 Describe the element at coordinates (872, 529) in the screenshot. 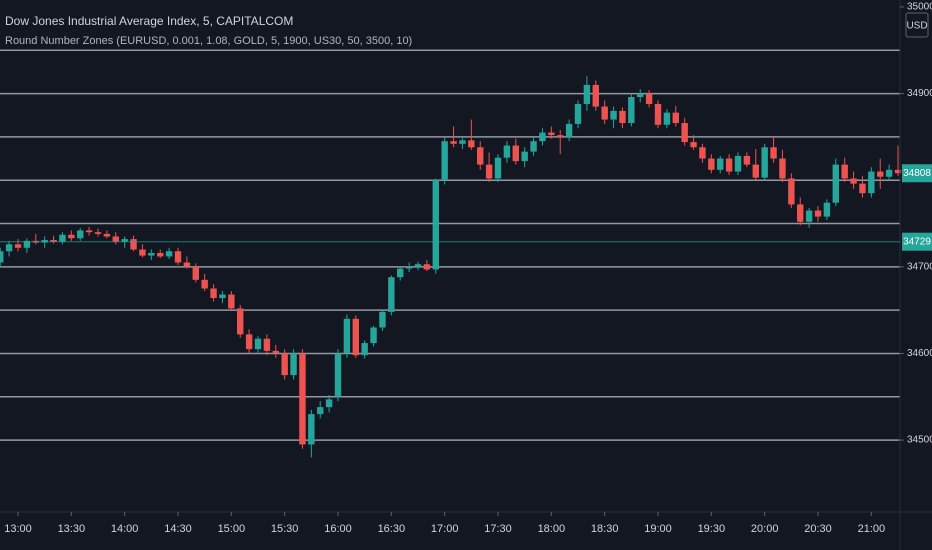

I see `x-tick-label: 21:00` at that location.